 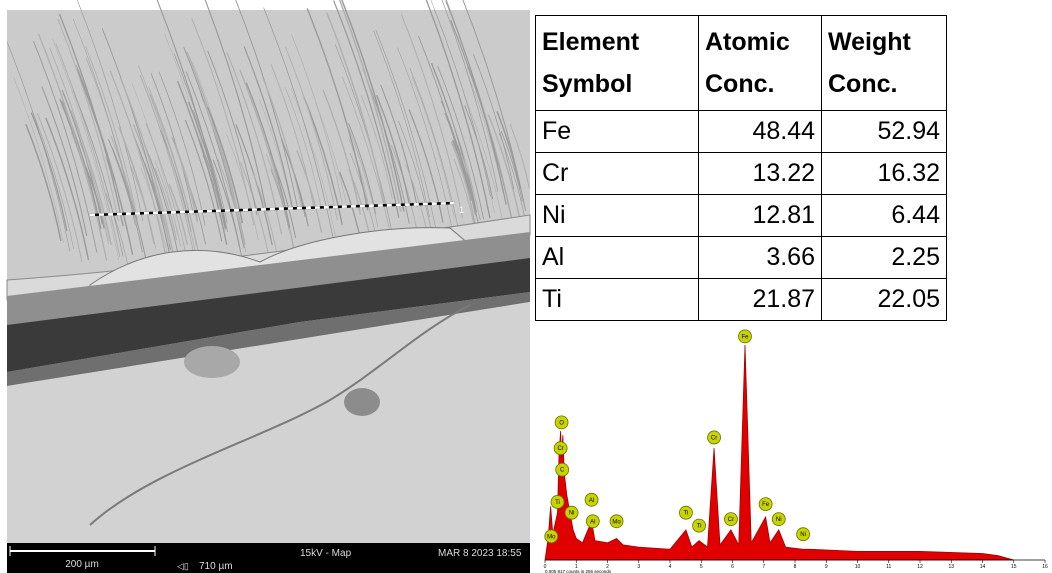 What do you see at coordinates (983, 567) in the screenshot?
I see `x-tick-label: 14` at bounding box center [983, 567].